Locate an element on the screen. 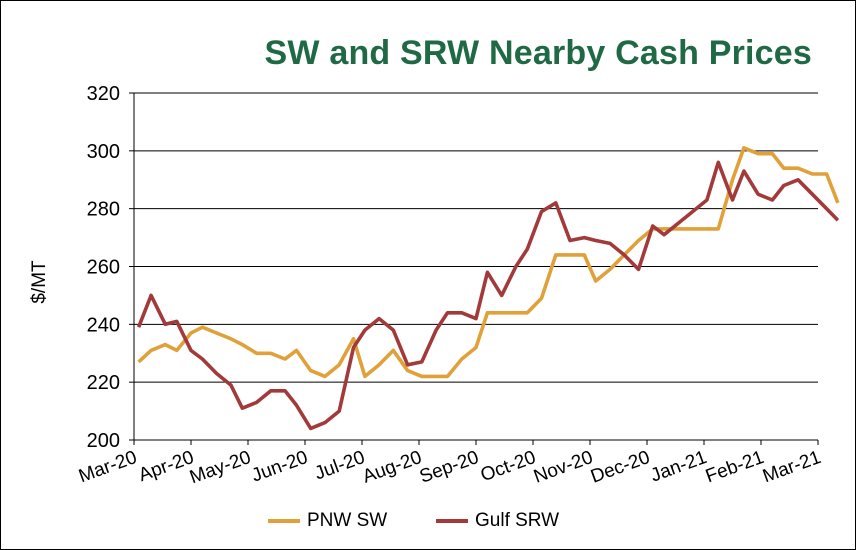 The height and width of the screenshot is (550, 856). legend-label-pnw-sw: PNW SW is located at coordinates (347, 520).